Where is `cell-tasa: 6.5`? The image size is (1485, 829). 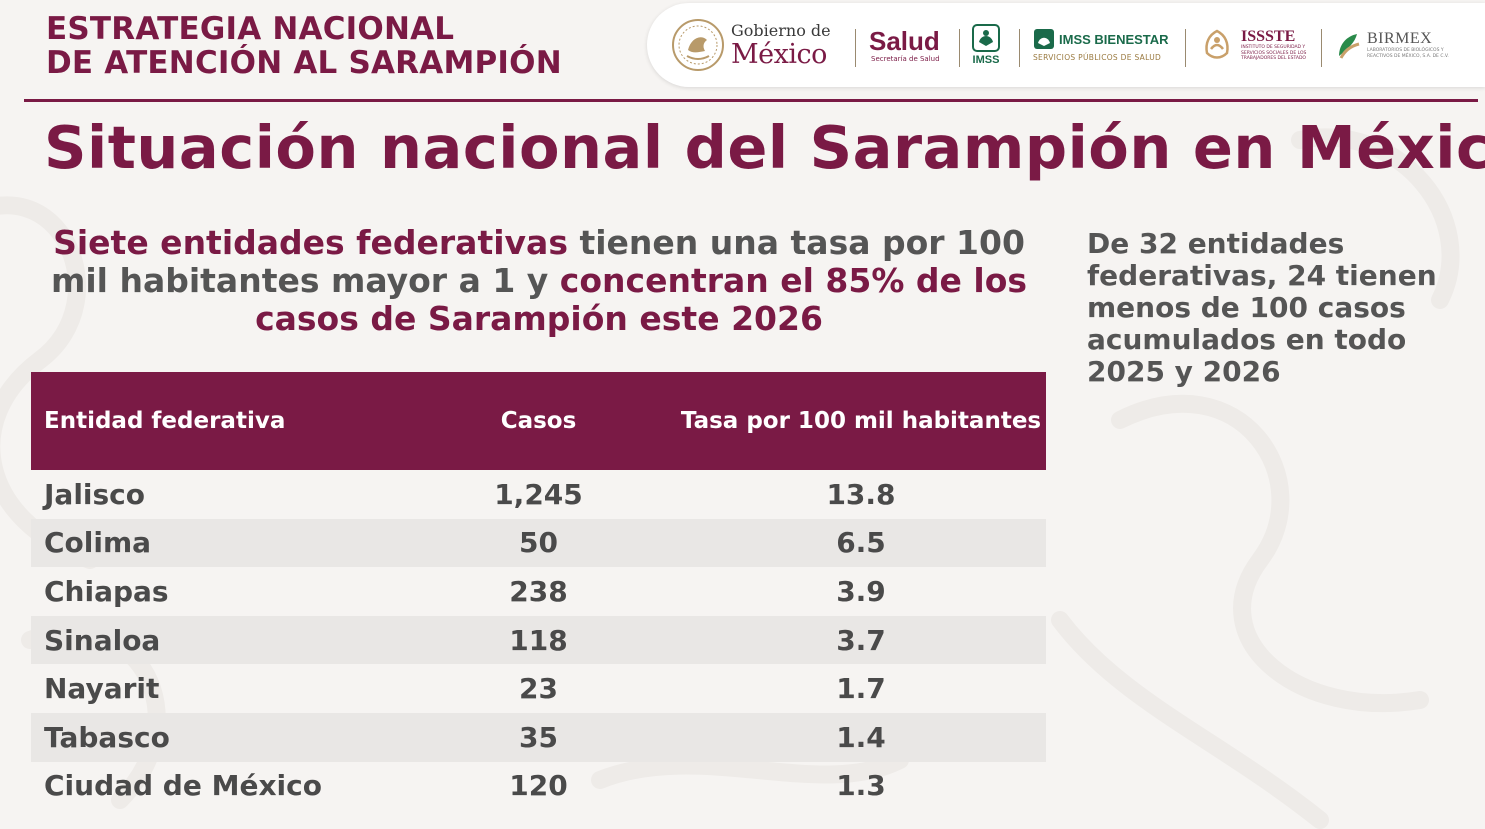
cell-tasa: 6.5 is located at coordinates (861, 543).